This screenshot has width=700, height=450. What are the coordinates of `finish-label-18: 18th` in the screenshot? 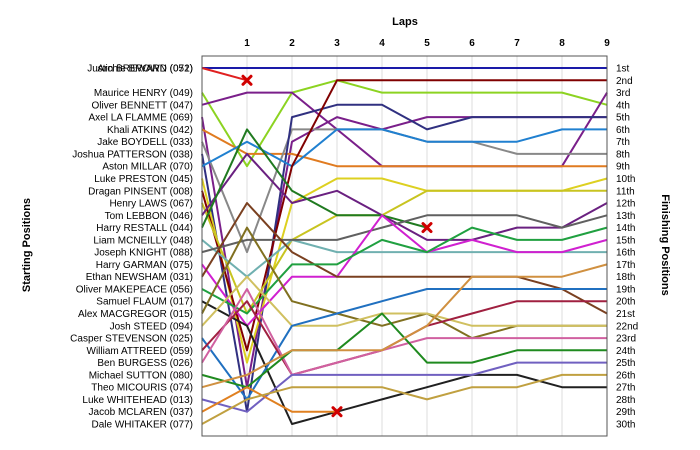 It's located at (625, 277).